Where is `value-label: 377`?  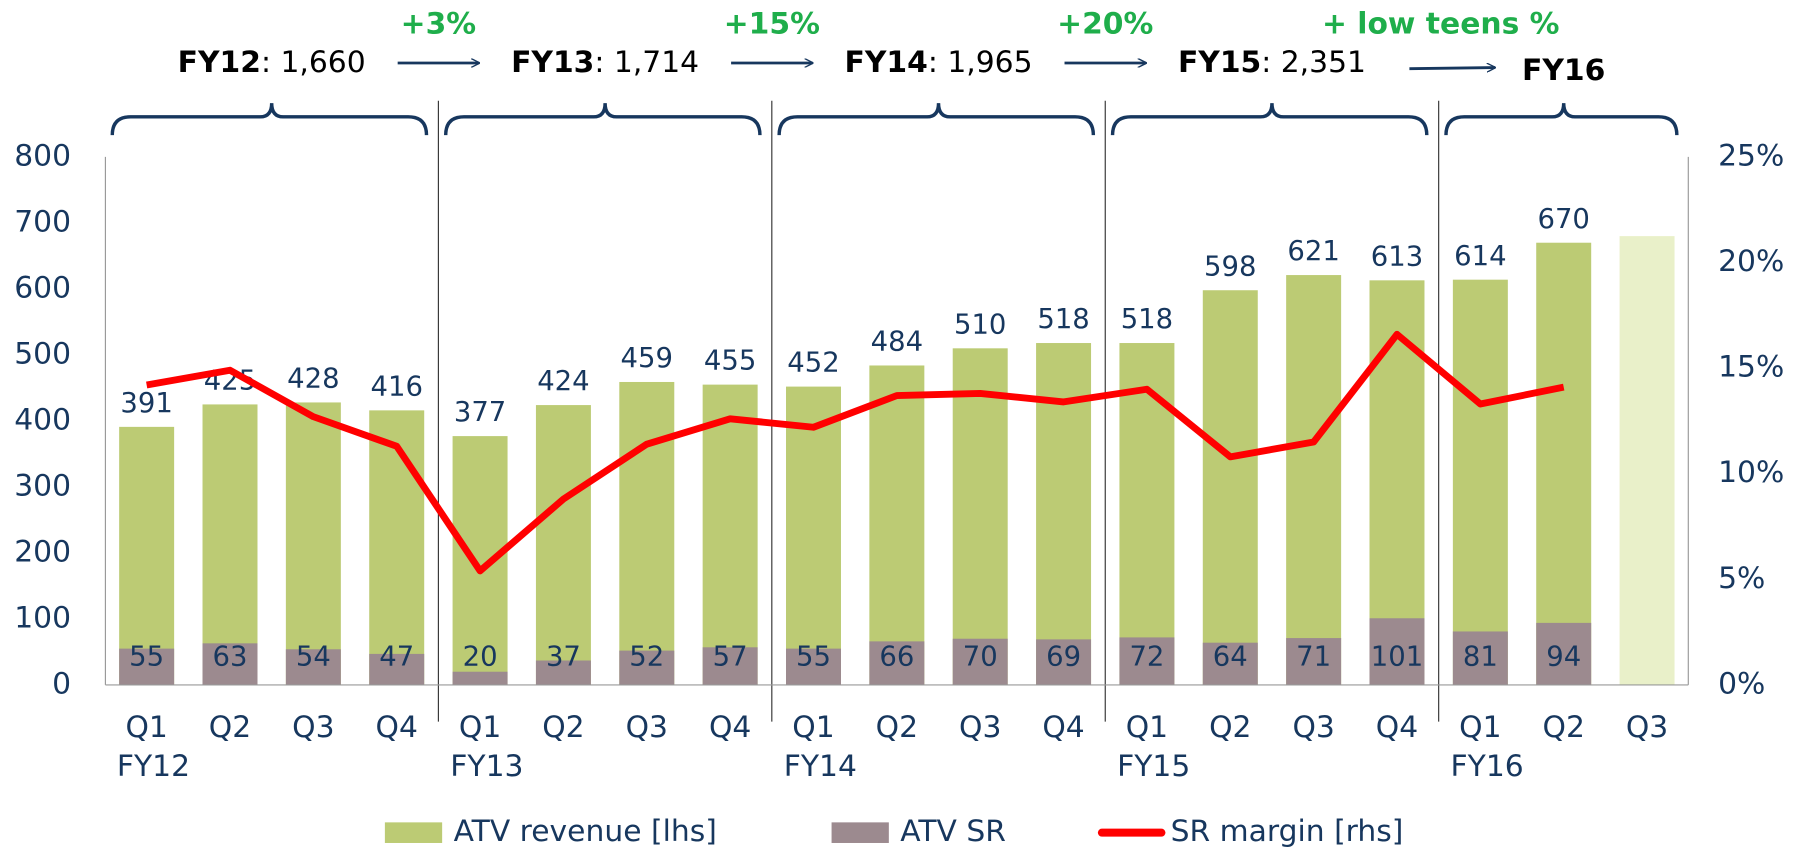
value-label: 377 is located at coordinates (480, 412).